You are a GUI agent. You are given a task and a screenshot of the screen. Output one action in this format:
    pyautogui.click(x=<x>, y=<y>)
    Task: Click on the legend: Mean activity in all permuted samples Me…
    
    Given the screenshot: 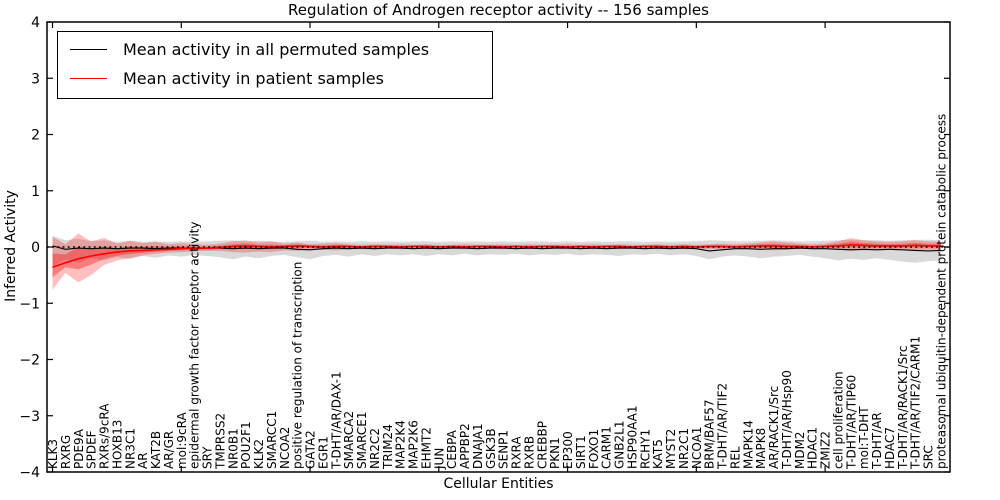 What is the action you would take?
    pyautogui.click(x=275, y=65)
    